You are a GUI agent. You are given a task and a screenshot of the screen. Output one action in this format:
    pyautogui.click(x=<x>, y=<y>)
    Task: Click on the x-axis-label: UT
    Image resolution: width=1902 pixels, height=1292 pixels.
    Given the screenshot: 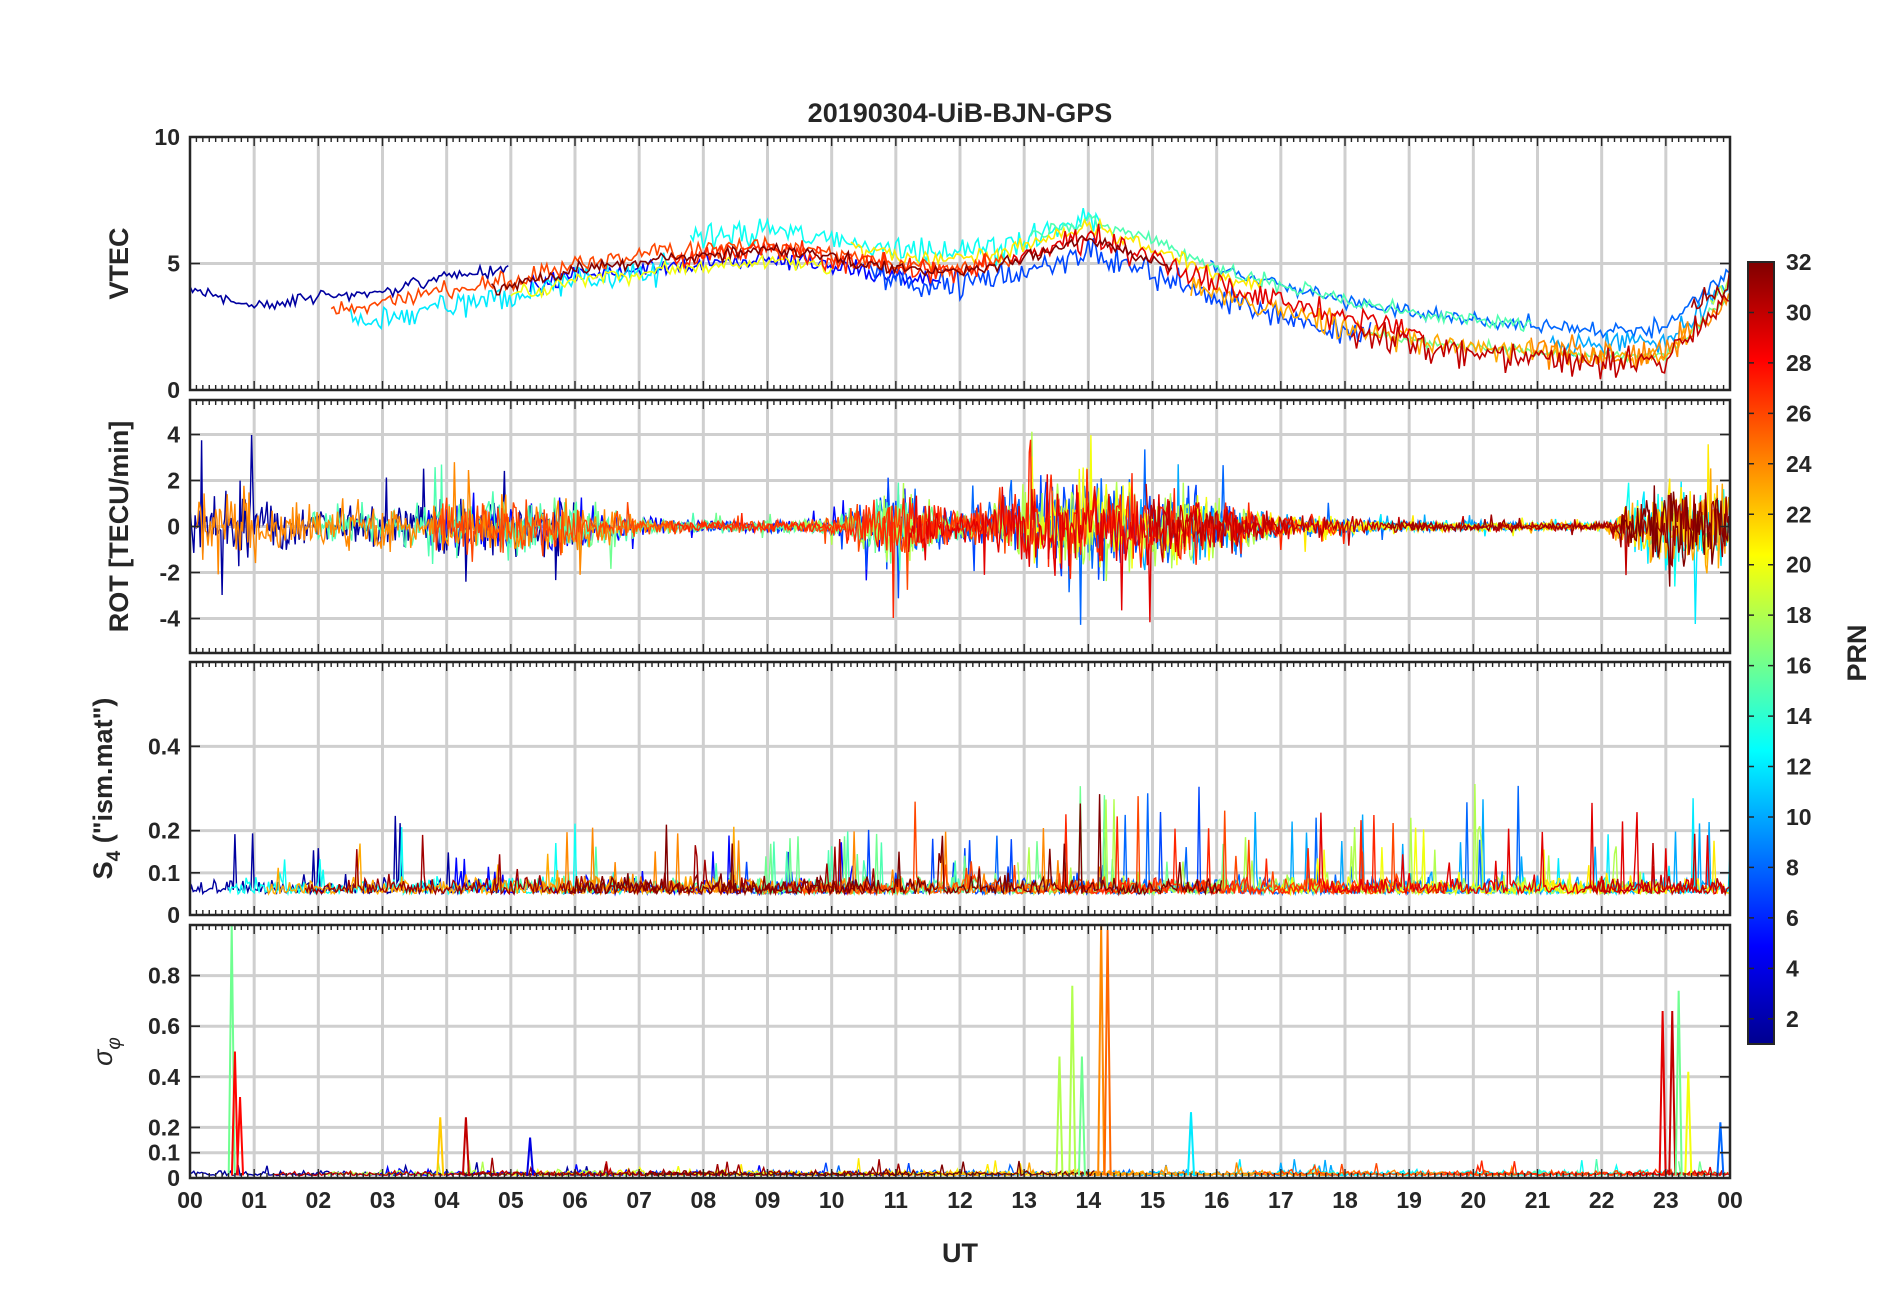 What is the action you would take?
    pyautogui.click(x=960, y=1253)
    